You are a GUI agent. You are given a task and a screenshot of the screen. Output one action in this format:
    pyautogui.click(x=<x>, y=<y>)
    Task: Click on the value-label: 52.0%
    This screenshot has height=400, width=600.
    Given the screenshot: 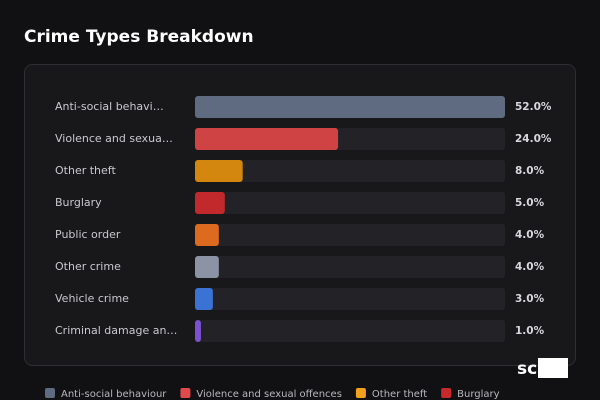 What is the action you would take?
    pyautogui.click(x=533, y=107)
    